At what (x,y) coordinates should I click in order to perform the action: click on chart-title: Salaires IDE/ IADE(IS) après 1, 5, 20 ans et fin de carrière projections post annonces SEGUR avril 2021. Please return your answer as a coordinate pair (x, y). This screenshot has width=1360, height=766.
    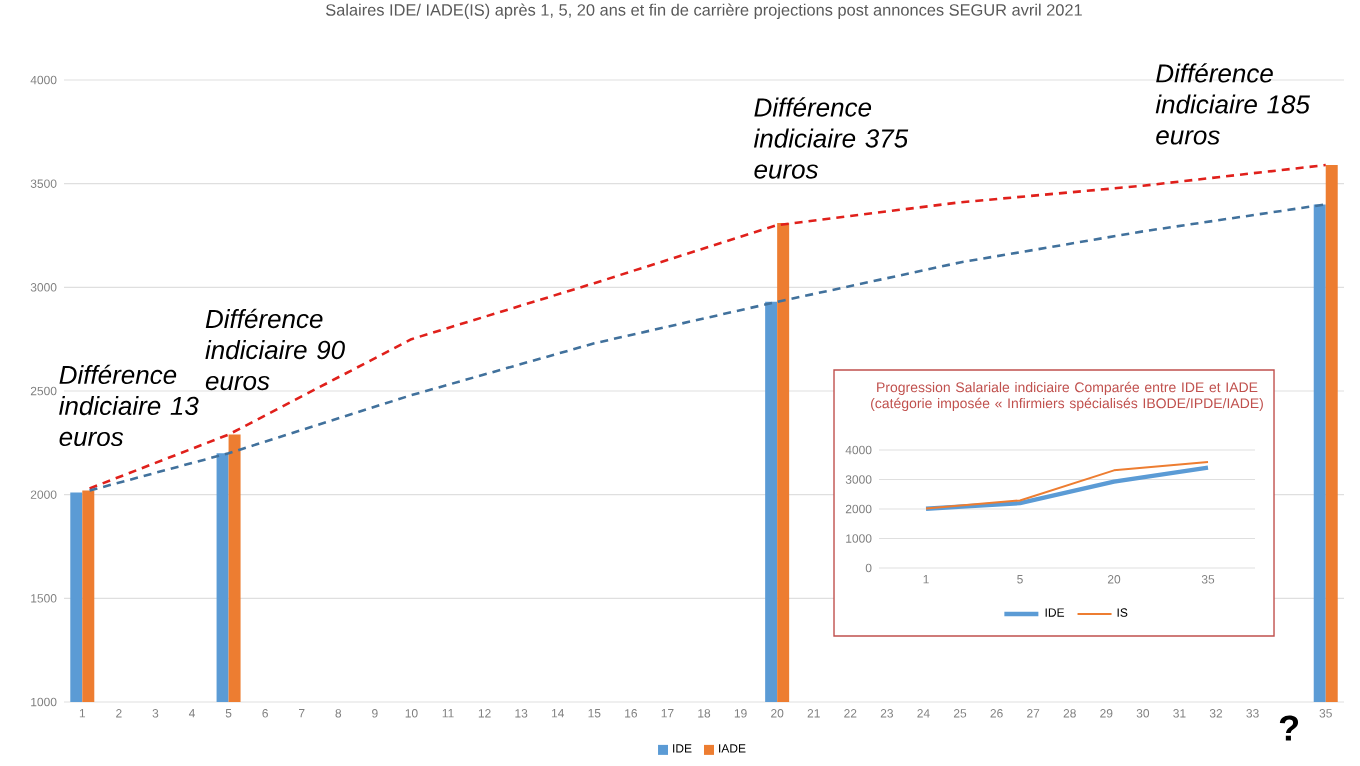
    Looking at the image, I should click on (704, 11).